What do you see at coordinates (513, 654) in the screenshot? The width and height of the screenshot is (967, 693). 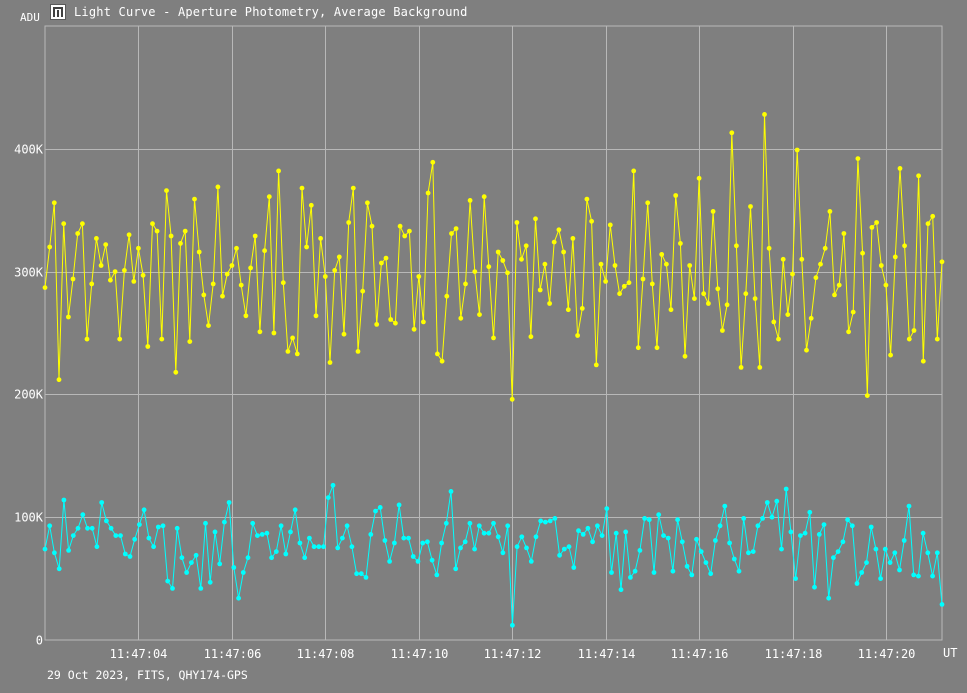 I see `x-tick-label: 11:47:12` at bounding box center [513, 654].